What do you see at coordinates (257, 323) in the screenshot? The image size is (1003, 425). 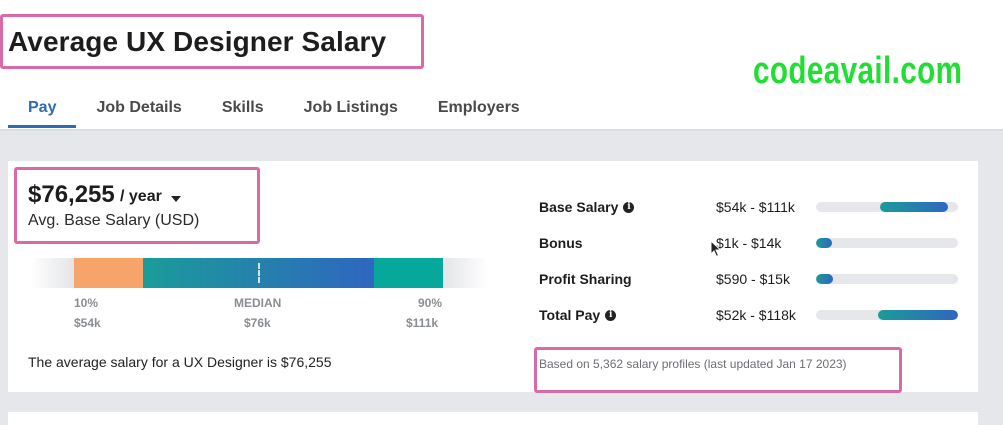 I see `median-value: $76k` at bounding box center [257, 323].